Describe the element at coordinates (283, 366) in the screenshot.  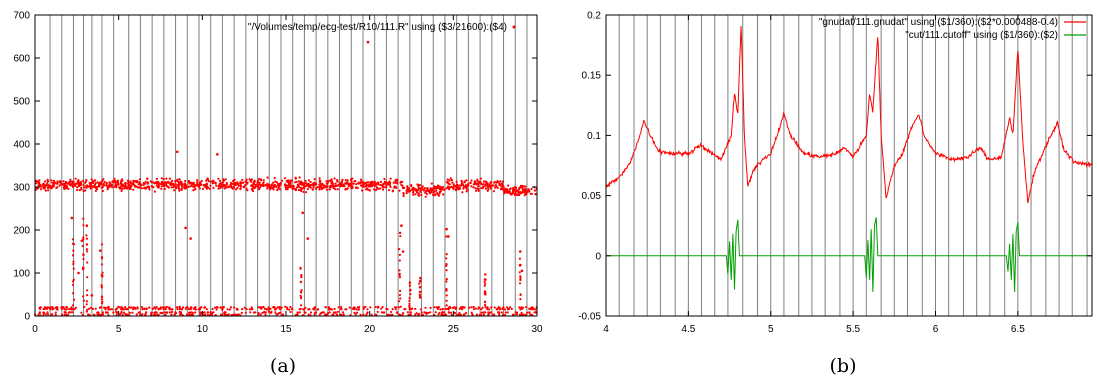
I see `caption-a: (a)` at that location.